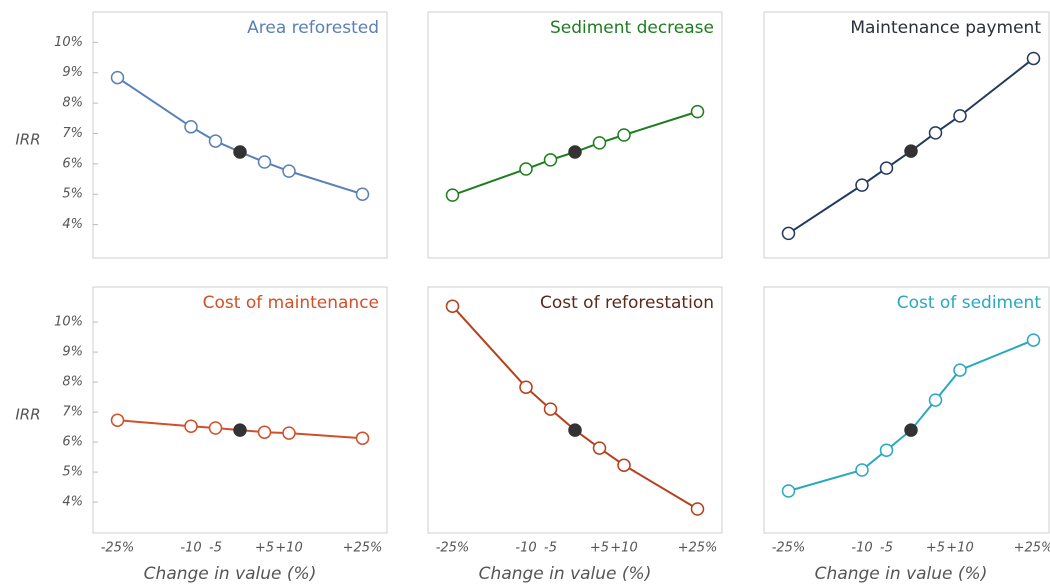 The width and height of the screenshot is (1050, 584). Describe the element at coordinates (632, 28) in the screenshot. I see `panel-title: Sediment decrease` at that location.